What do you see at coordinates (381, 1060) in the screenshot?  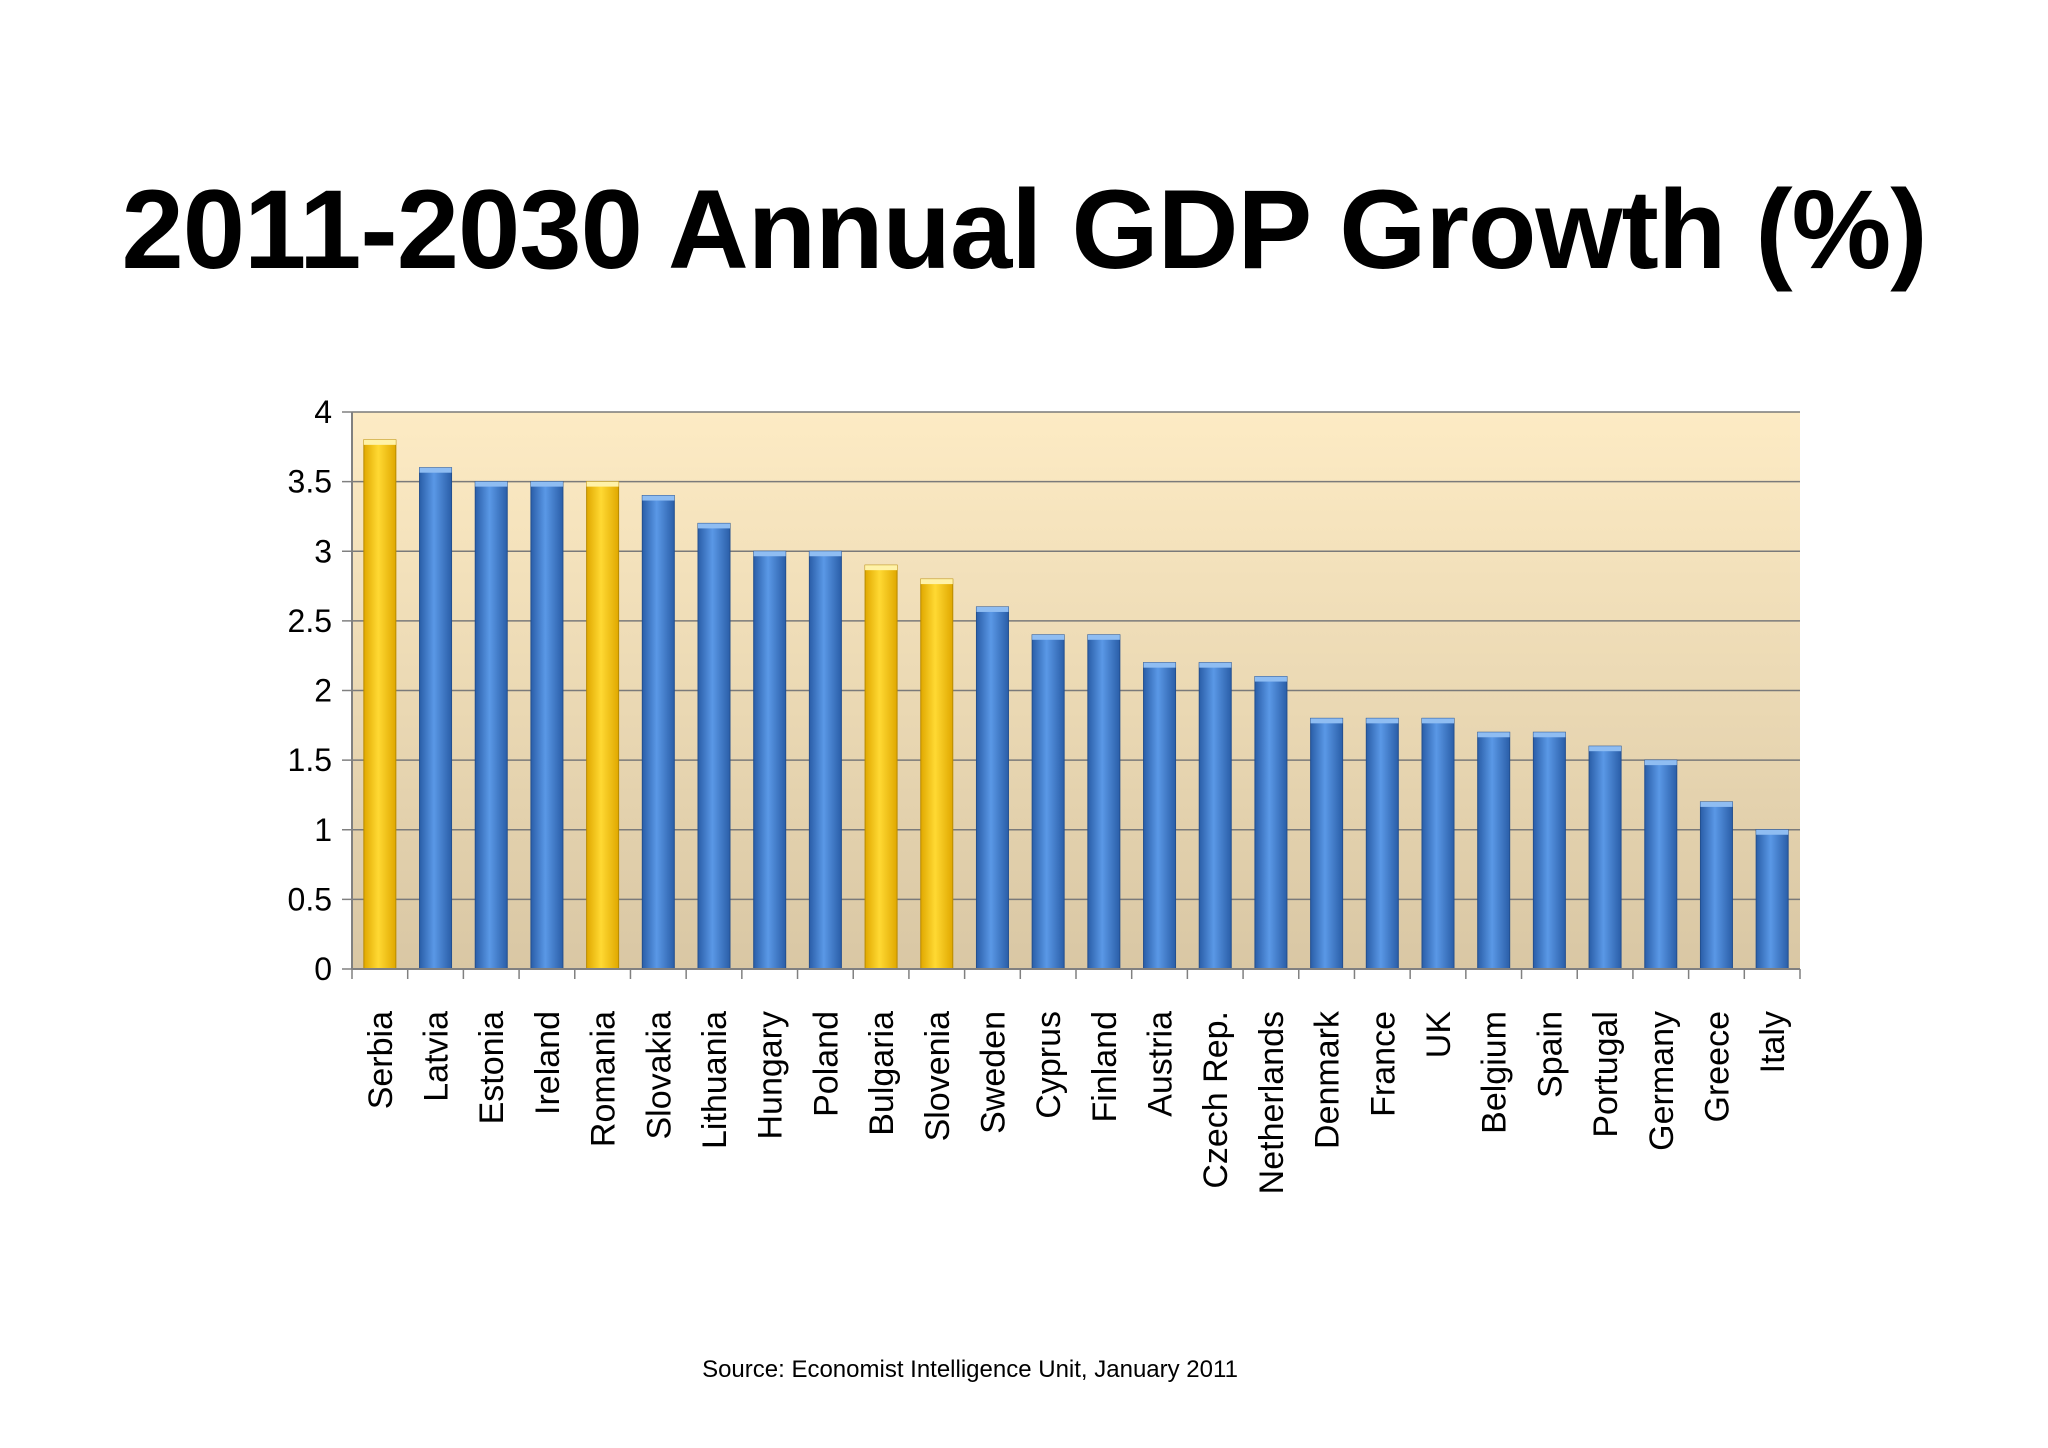 I see `x-tick-label: Serbia` at bounding box center [381, 1060].